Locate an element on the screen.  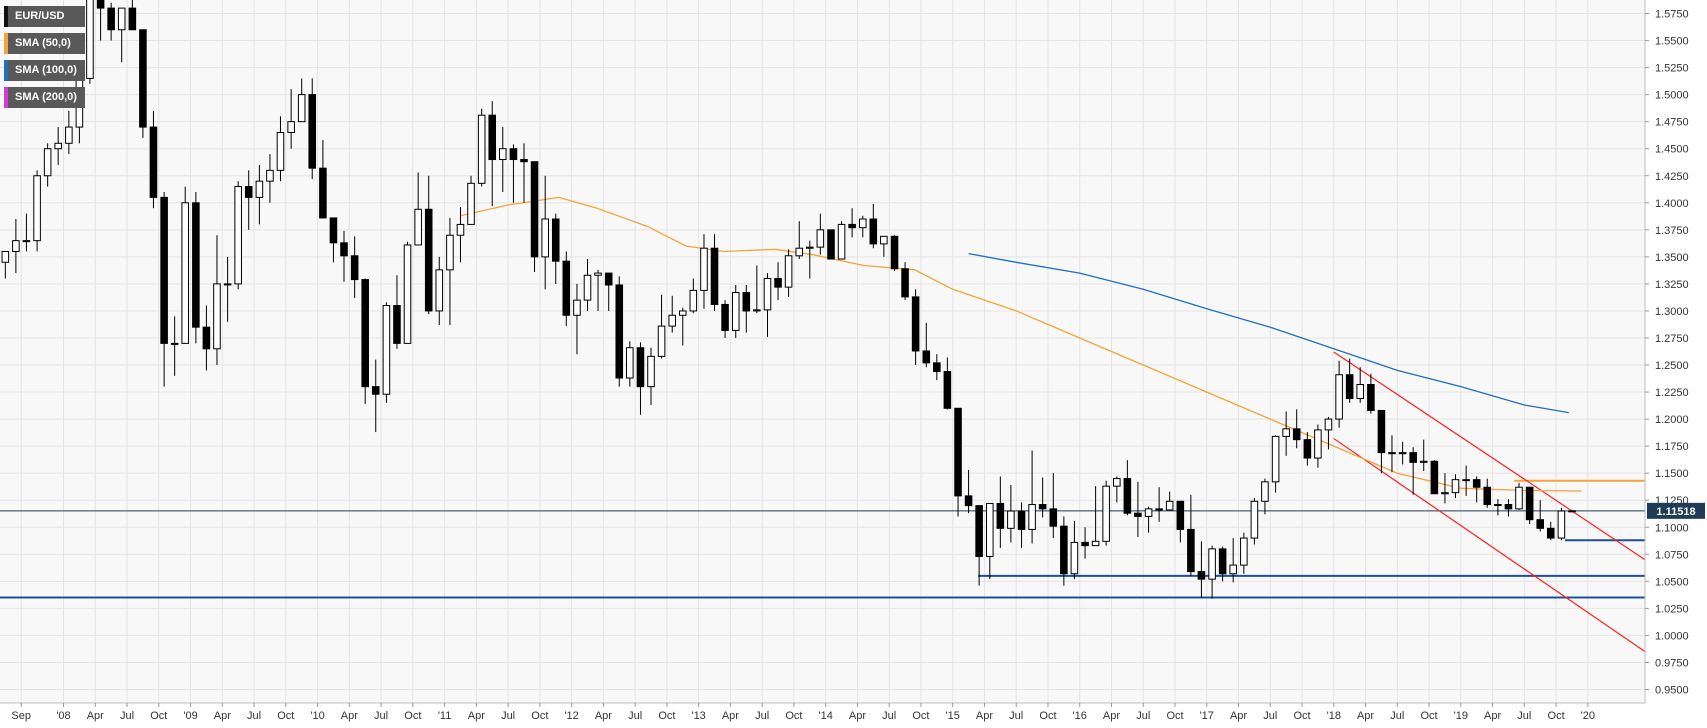
legend-item-sma-200: SMA (200,0) is located at coordinates (44, 97).